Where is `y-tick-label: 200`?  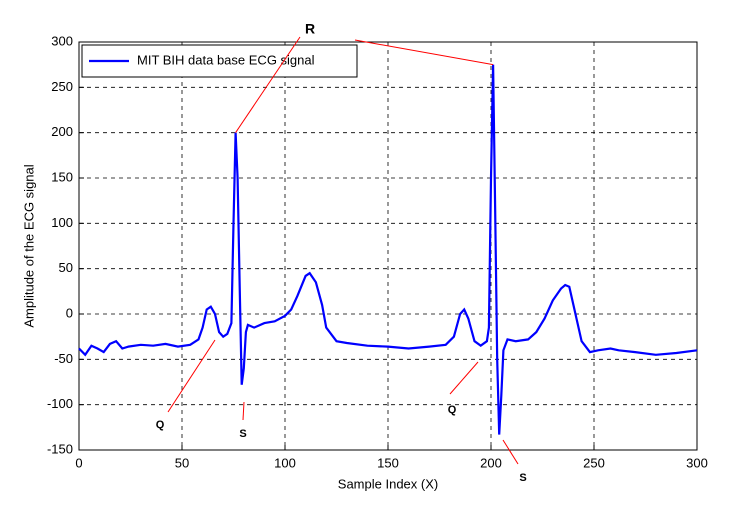
y-tick-label: 200 is located at coordinates (62, 131).